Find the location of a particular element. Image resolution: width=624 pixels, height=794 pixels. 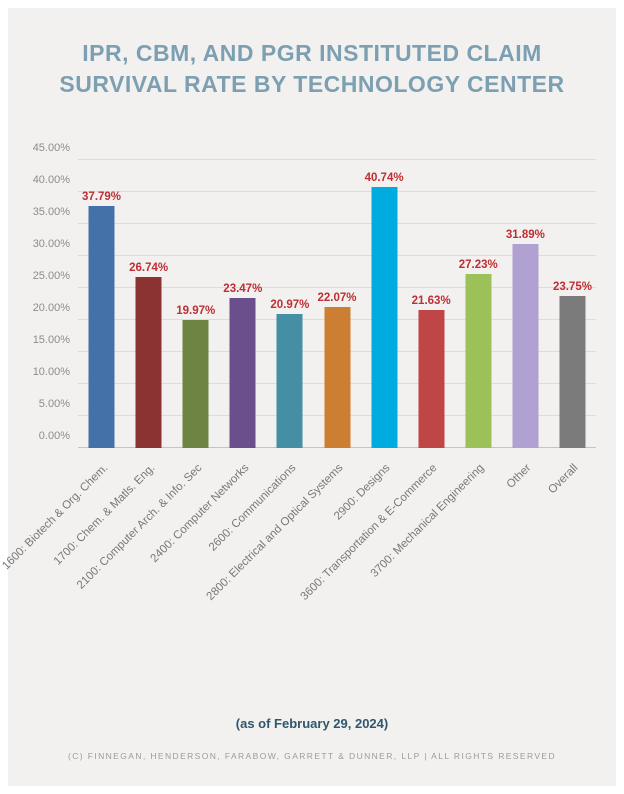

bar-group: 23.47% is located at coordinates (242, 365).